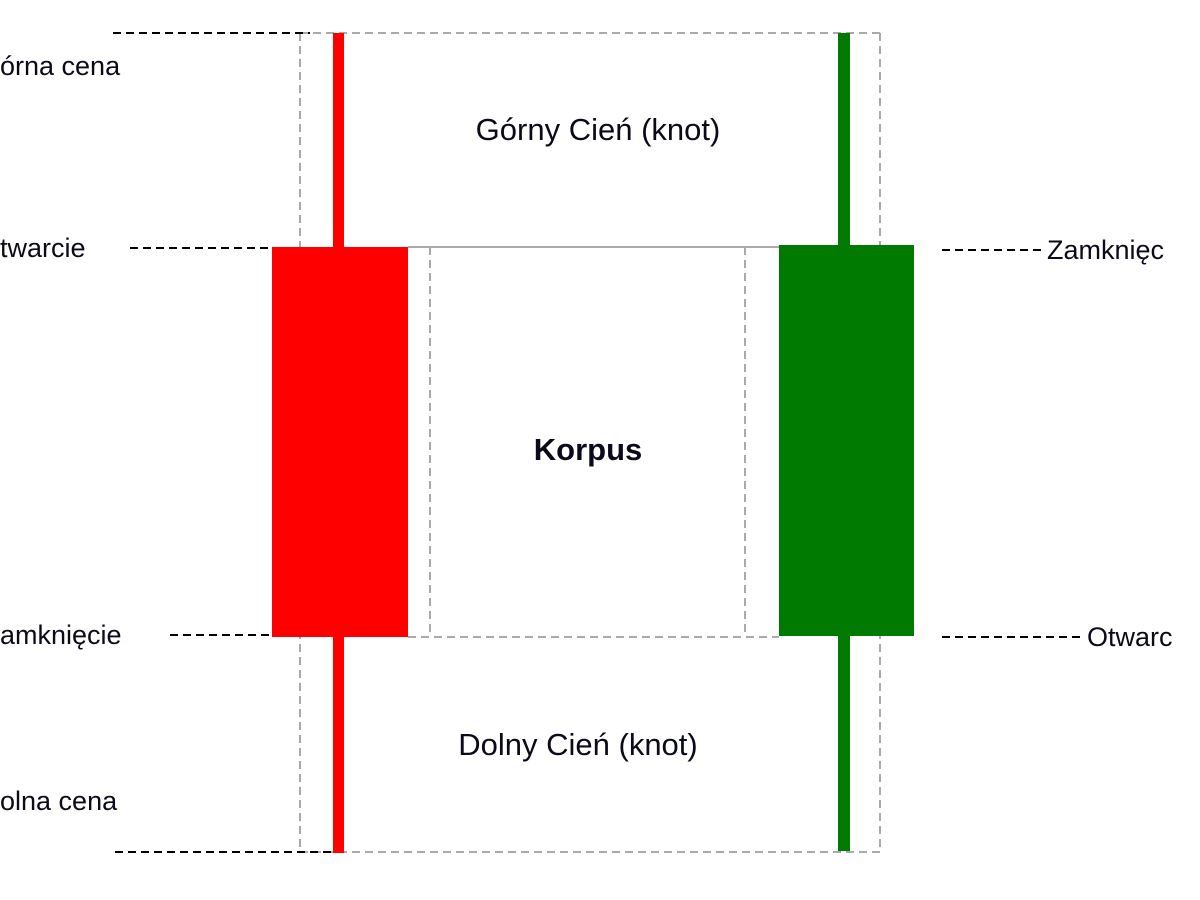  I want to click on bearish-body, so click(340, 442).